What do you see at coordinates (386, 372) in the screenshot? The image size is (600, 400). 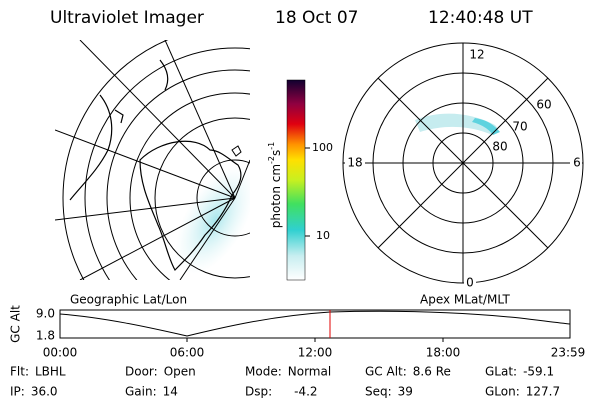 I see `info-label: GC Alt:` at bounding box center [386, 372].